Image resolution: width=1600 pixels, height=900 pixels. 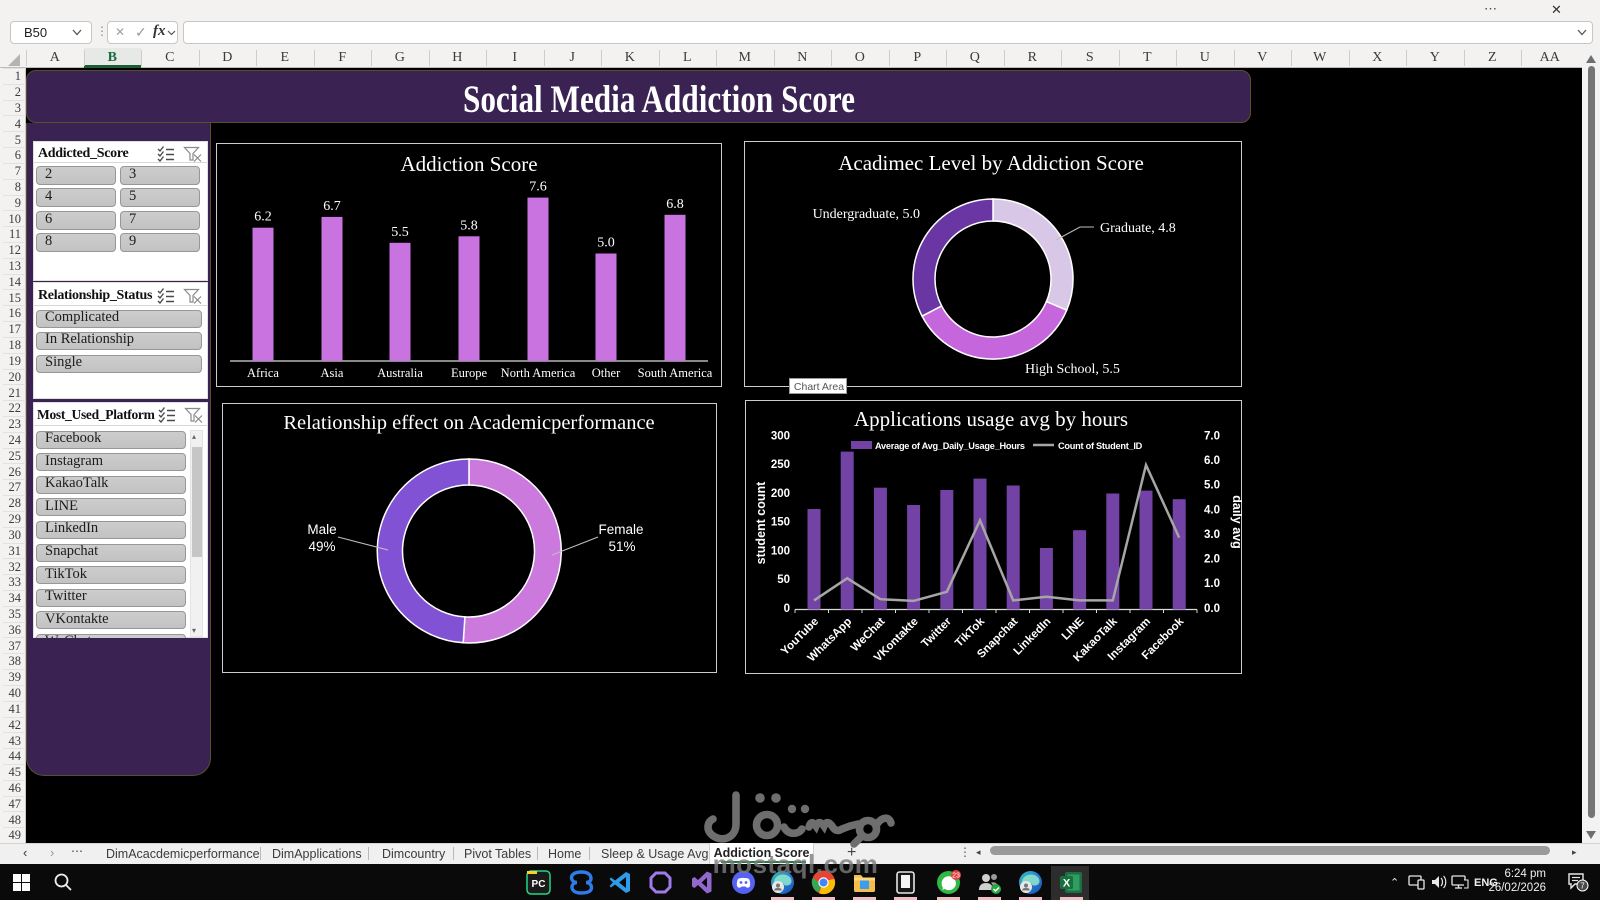 What do you see at coordinates (1212, 510) in the screenshot?
I see `svg-text: 4.0` at bounding box center [1212, 510].